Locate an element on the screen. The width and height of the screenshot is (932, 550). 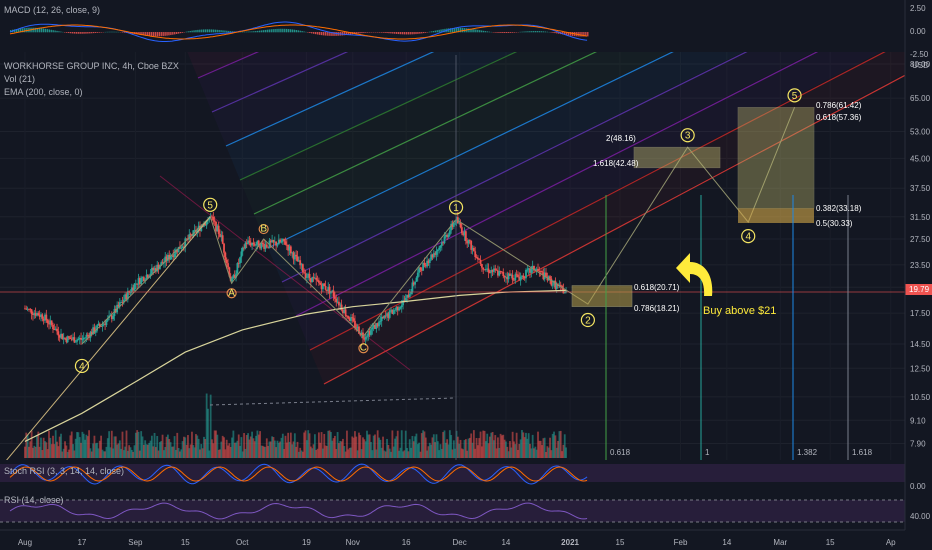
wave-label-6: 2 is located at coordinates (588, 321).